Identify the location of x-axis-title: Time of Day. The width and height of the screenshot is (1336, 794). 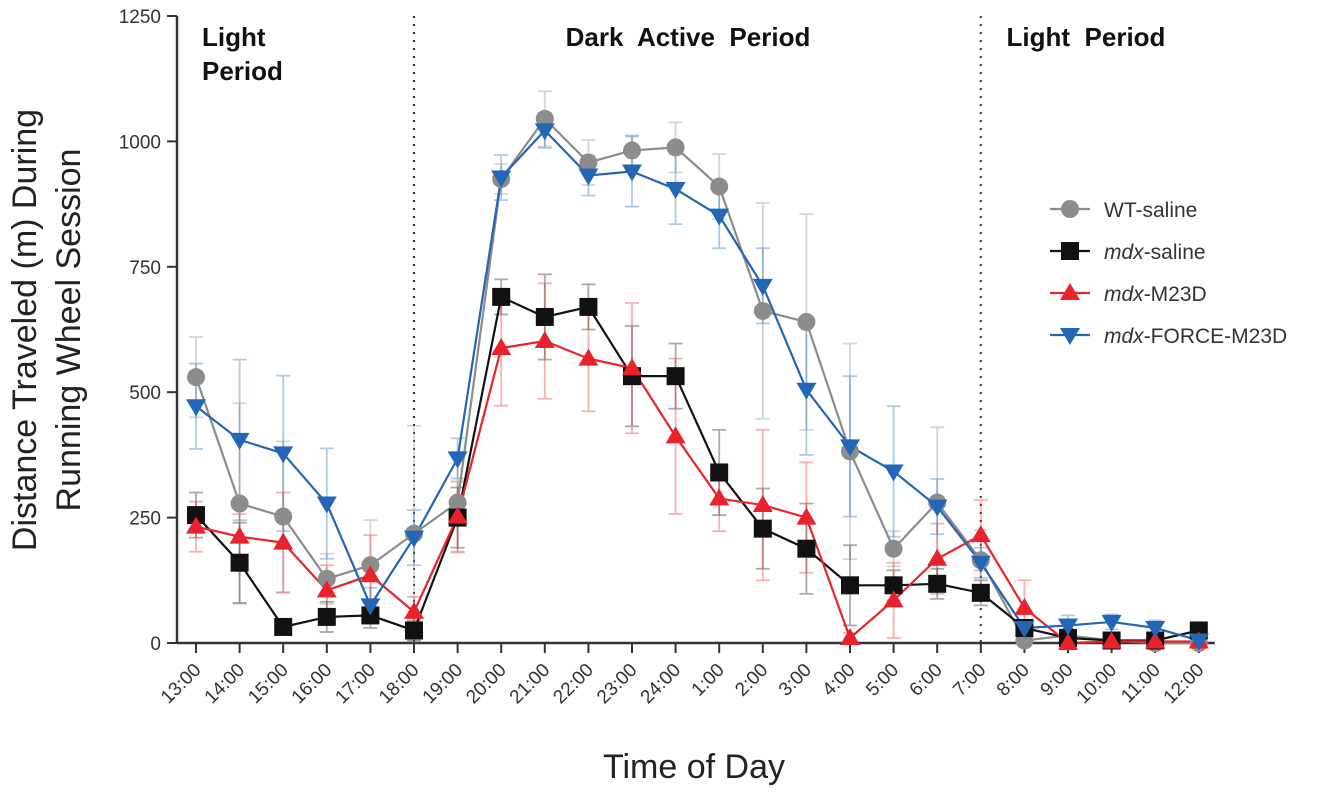
(694, 767).